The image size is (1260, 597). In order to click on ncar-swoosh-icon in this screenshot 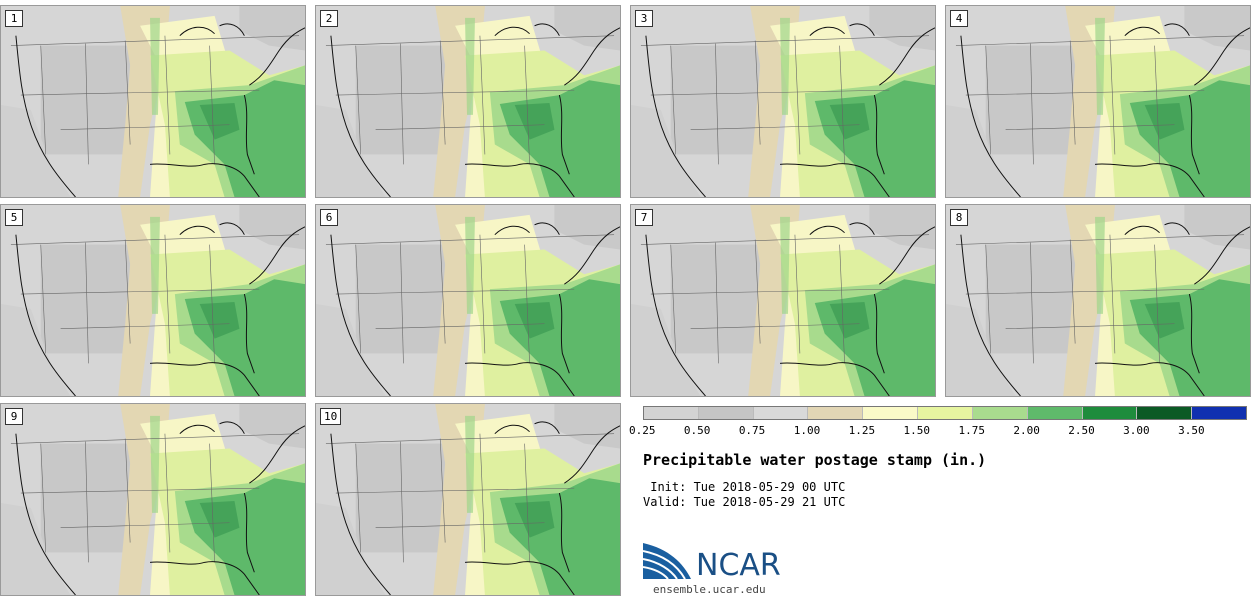, I will do `click(666, 561)`.